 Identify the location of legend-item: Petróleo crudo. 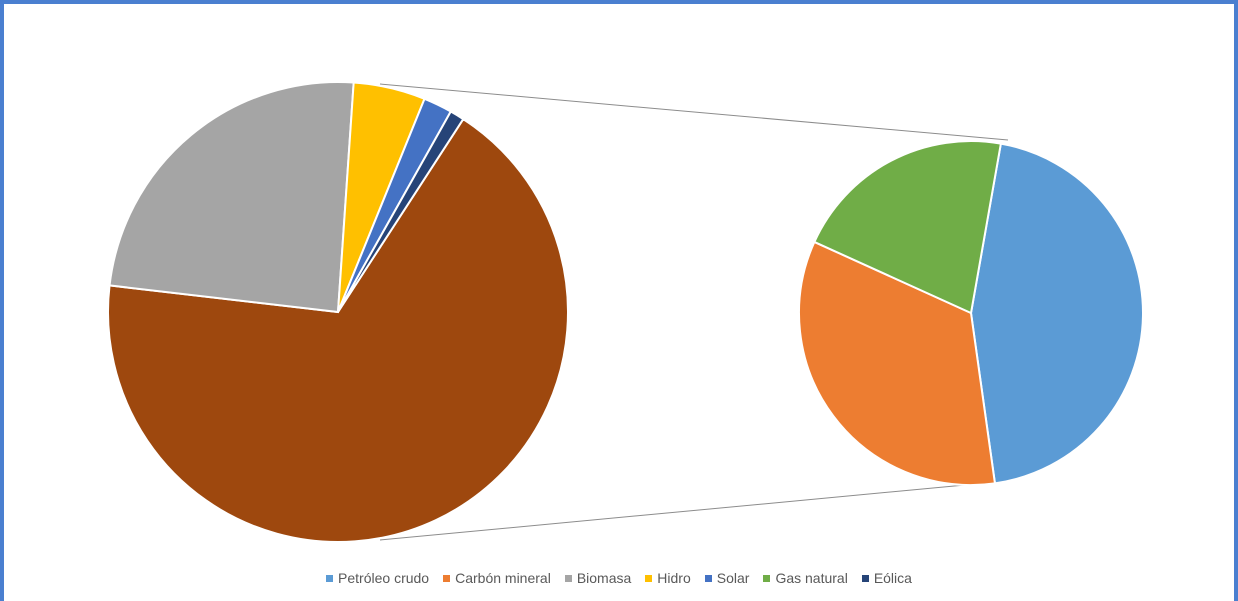
(377, 578).